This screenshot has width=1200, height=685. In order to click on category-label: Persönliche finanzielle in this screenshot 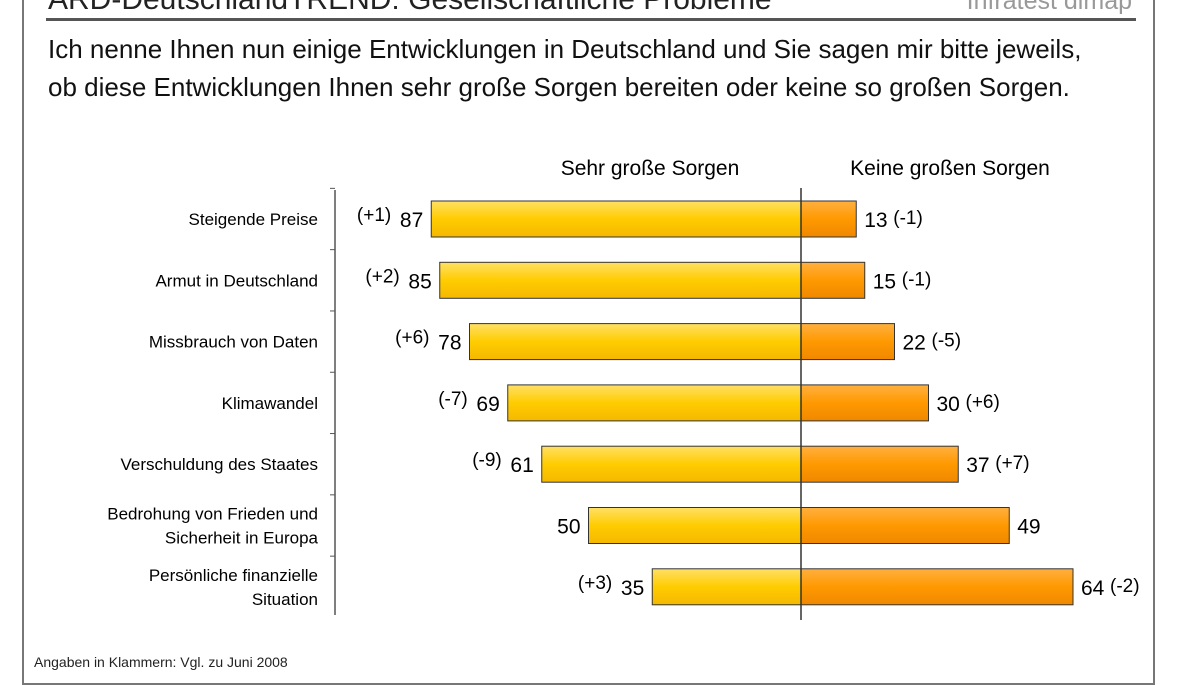, I will do `click(233, 575)`.